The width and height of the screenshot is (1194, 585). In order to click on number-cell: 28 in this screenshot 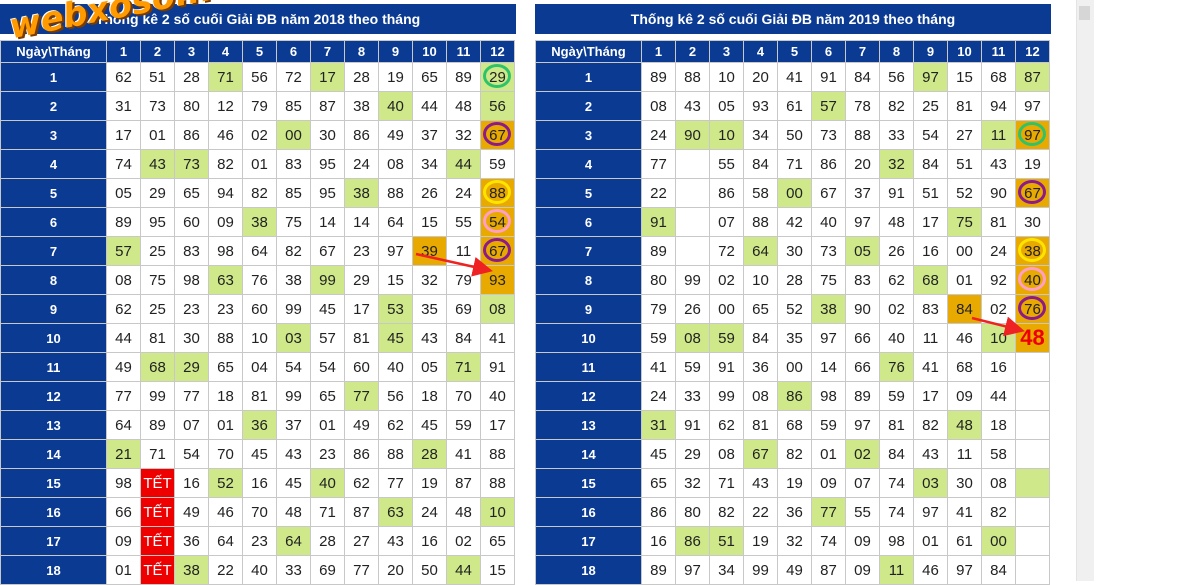, I will do `click(361, 77)`.